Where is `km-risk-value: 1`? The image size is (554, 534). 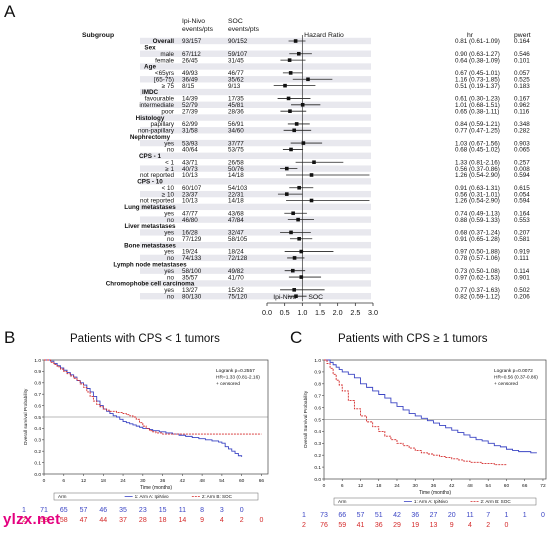 km-risk-value: 1 is located at coordinates (525, 515).